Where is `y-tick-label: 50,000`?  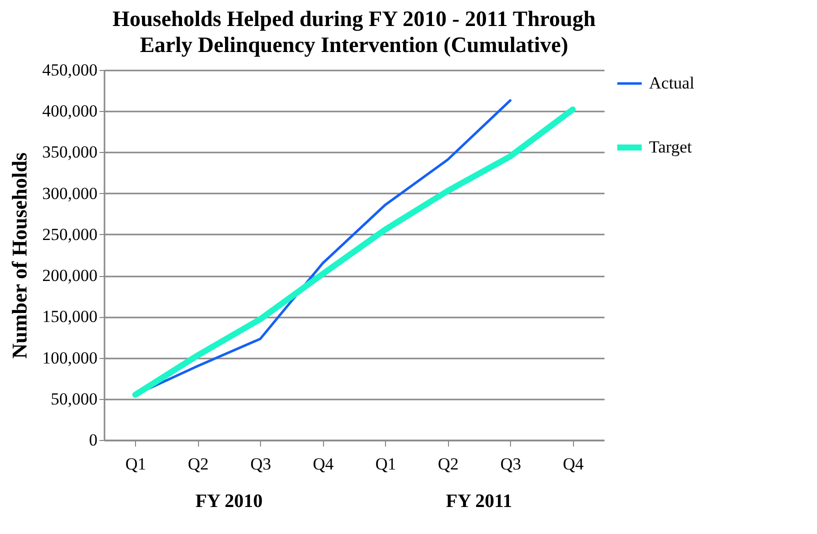 y-tick-label: 50,000 is located at coordinates (74, 398).